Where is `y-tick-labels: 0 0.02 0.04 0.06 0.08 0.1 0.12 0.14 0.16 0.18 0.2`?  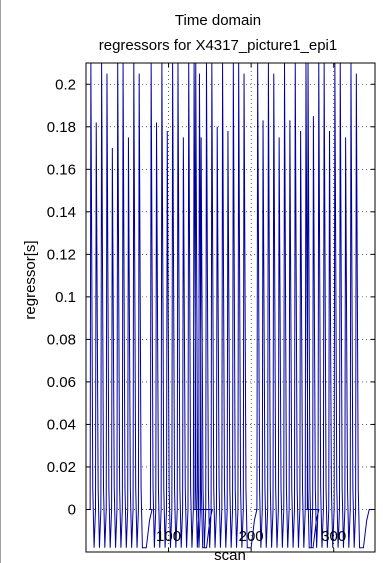
y-tick-labels: 0 0.02 0.04 0.06 0.08 0.1 0.12 0.14 0.16 0.18 0.2 is located at coordinates (61, 297).